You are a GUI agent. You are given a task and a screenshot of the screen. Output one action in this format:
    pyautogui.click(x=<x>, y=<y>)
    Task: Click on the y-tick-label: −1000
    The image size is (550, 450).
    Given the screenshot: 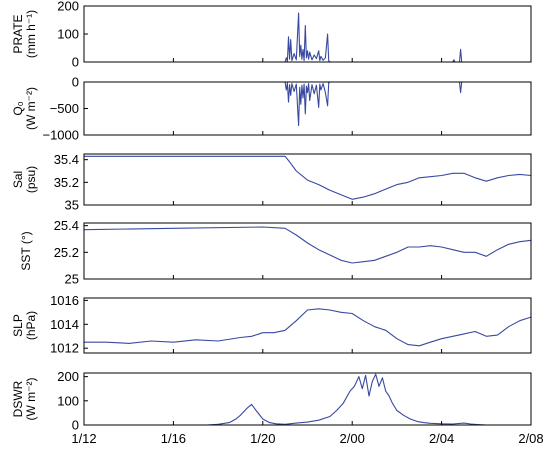 What is the action you would take?
    pyautogui.click(x=60, y=135)
    